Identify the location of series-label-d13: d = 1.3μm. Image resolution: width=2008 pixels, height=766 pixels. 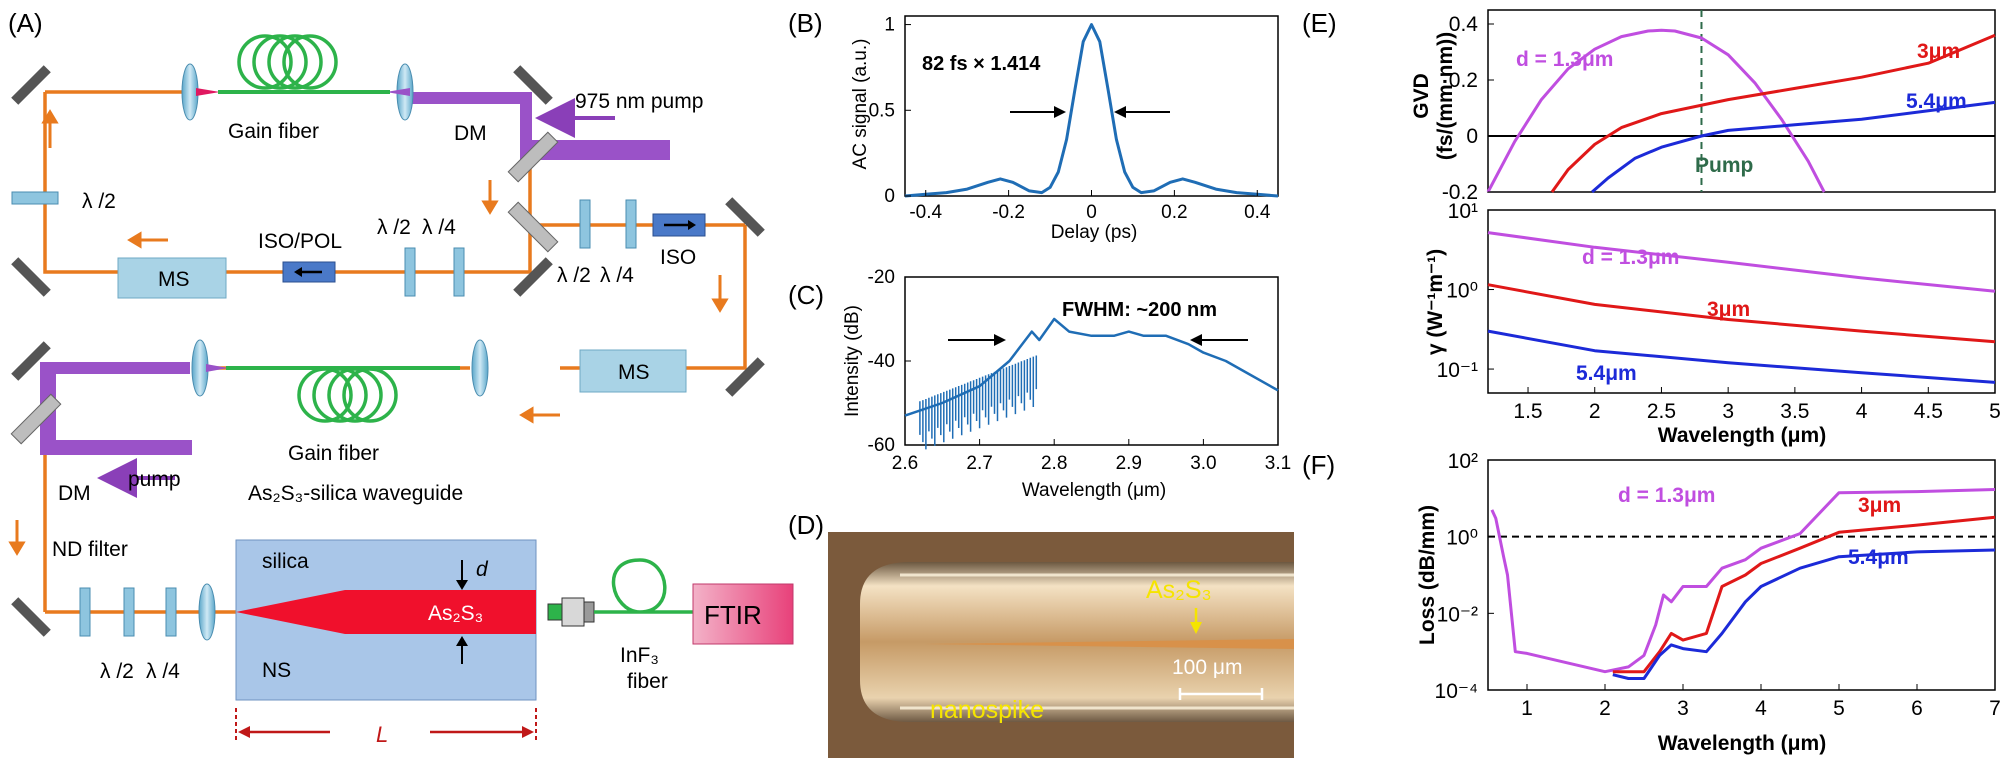
(1564, 59).